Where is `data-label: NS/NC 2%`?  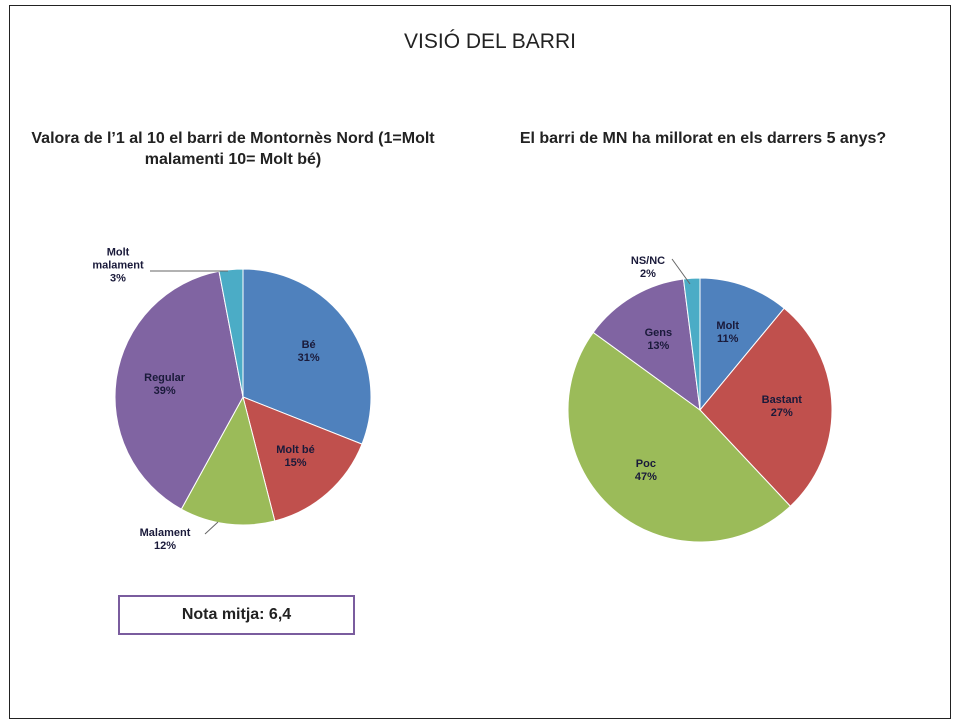 data-label: NS/NC 2% is located at coordinates (648, 268).